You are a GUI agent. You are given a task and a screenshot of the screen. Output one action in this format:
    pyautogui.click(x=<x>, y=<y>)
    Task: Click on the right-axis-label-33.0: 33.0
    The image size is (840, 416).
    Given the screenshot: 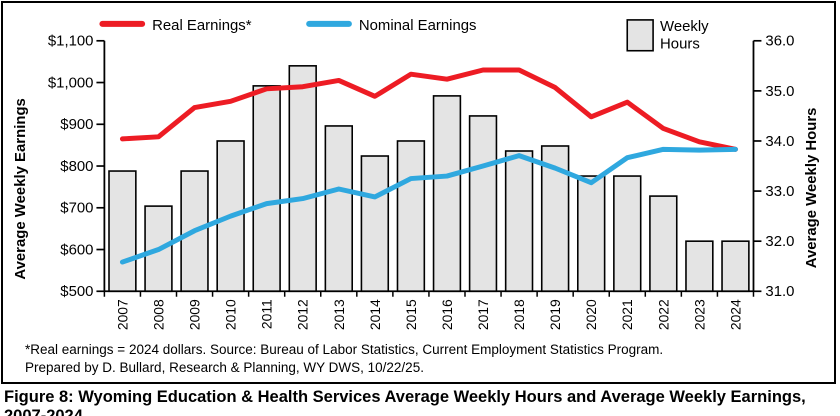 What is the action you would take?
    pyautogui.click(x=779, y=192)
    